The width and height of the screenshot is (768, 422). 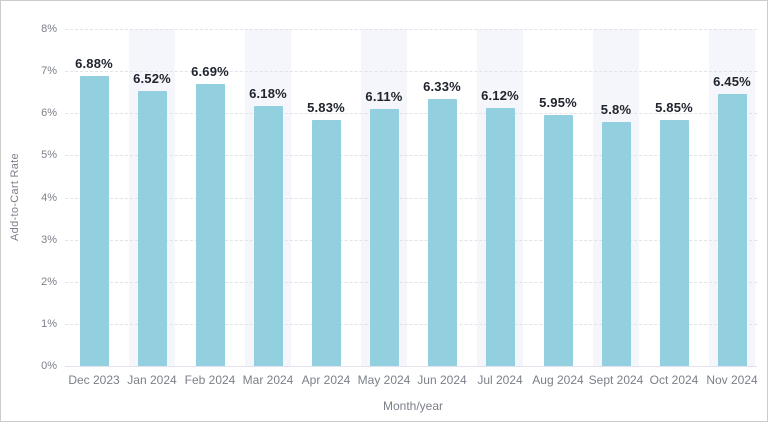 I want to click on bar-may-2024, so click(x=384, y=237).